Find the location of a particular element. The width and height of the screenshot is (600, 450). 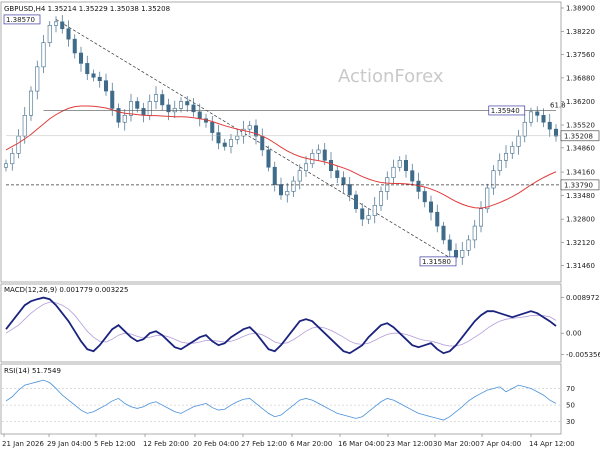

fib-level-label: 61.8 is located at coordinates (558, 105).